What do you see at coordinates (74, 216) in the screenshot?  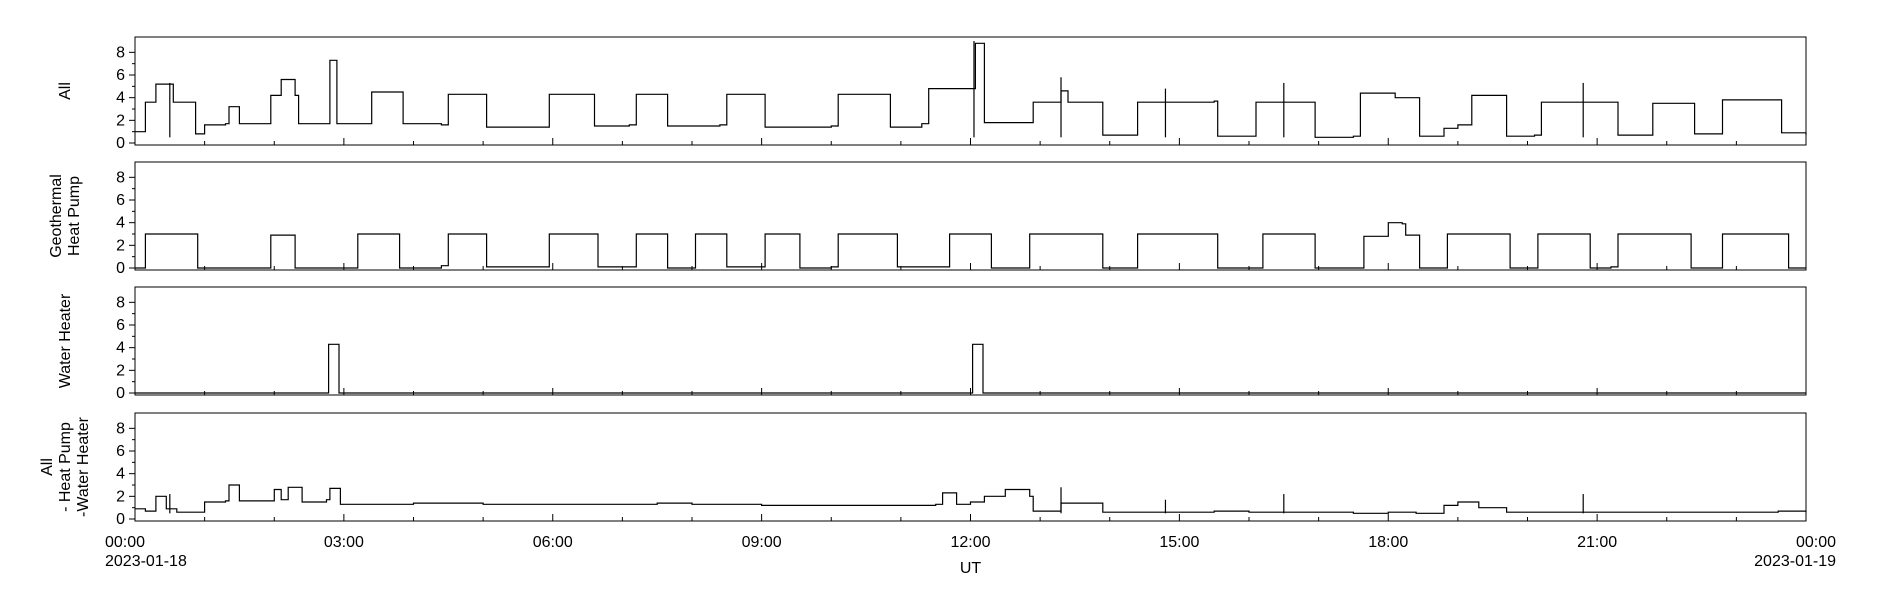 I see `y-axis-label-line: Heat Pump` at bounding box center [74, 216].